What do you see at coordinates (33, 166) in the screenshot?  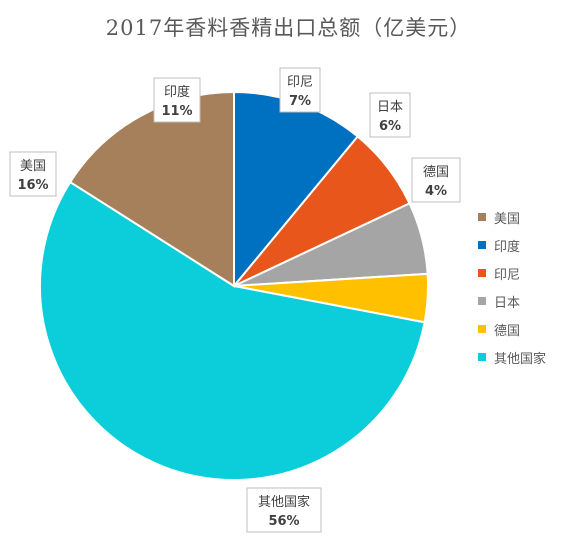 I see `data-label-category: 美国` at bounding box center [33, 166].